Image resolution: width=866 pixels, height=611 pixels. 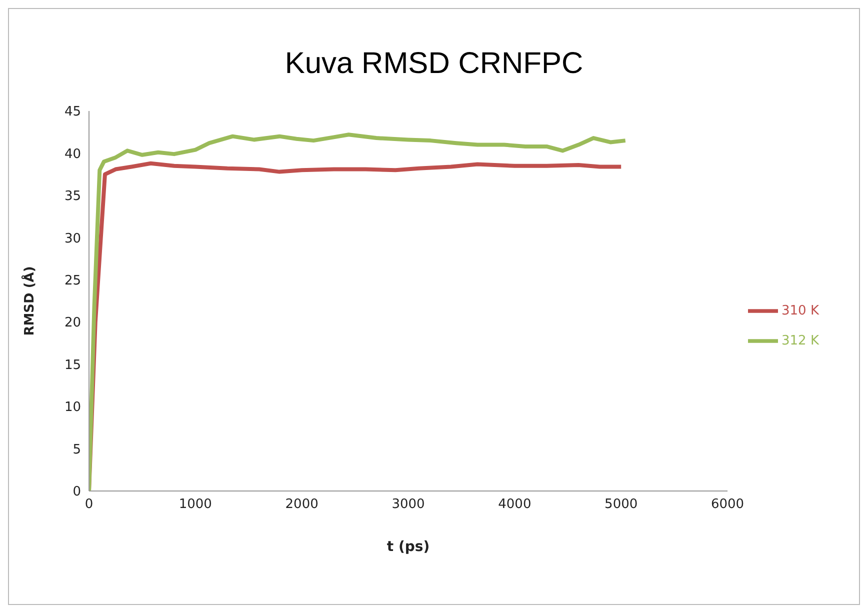 I want to click on legend-label: 310 K, so click(x=800, y=311).